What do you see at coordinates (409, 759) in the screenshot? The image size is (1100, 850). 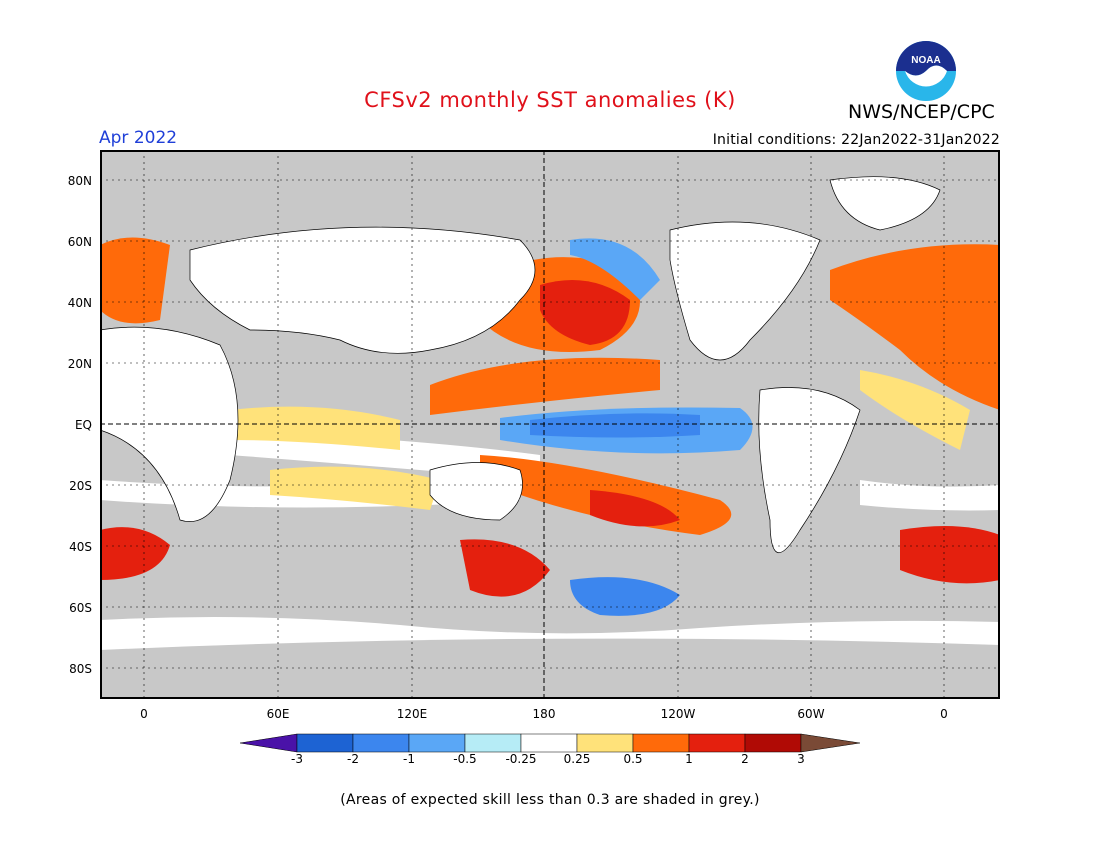 I see `colorbar-label: -1` at bounding box center [409, 759].